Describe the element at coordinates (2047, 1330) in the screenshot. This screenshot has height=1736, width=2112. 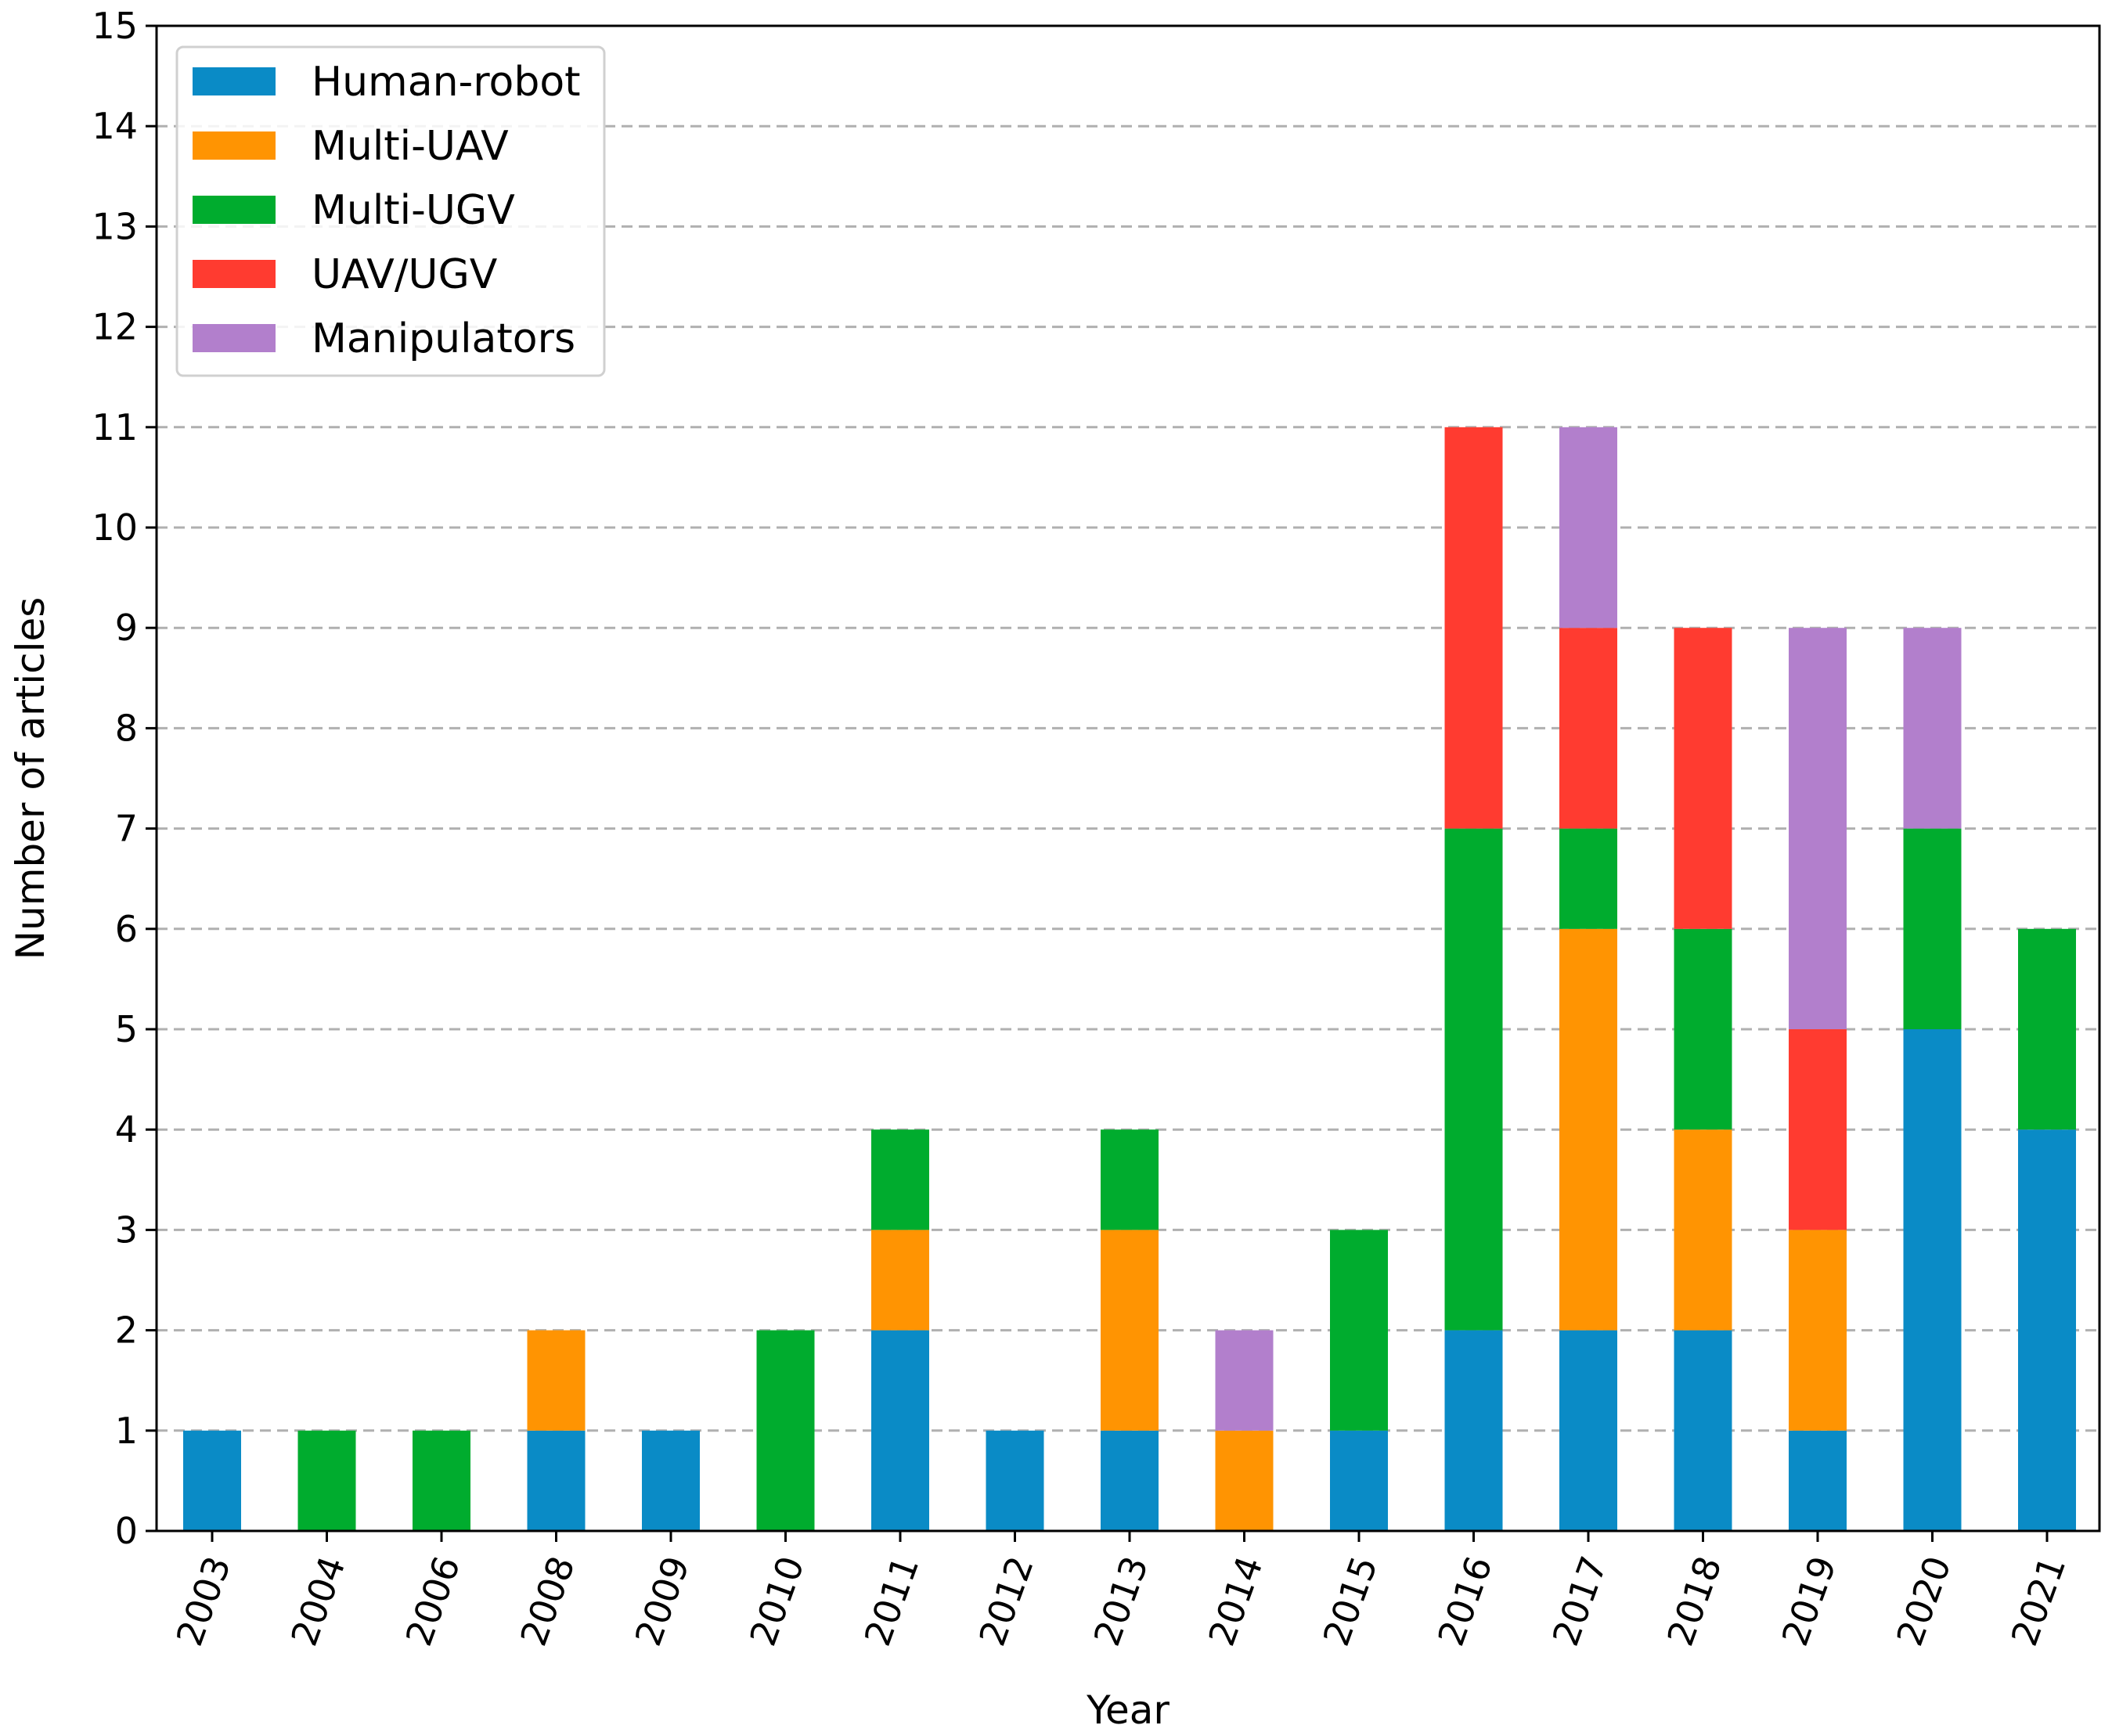
I see `bar-2021-human-robot` at that location.